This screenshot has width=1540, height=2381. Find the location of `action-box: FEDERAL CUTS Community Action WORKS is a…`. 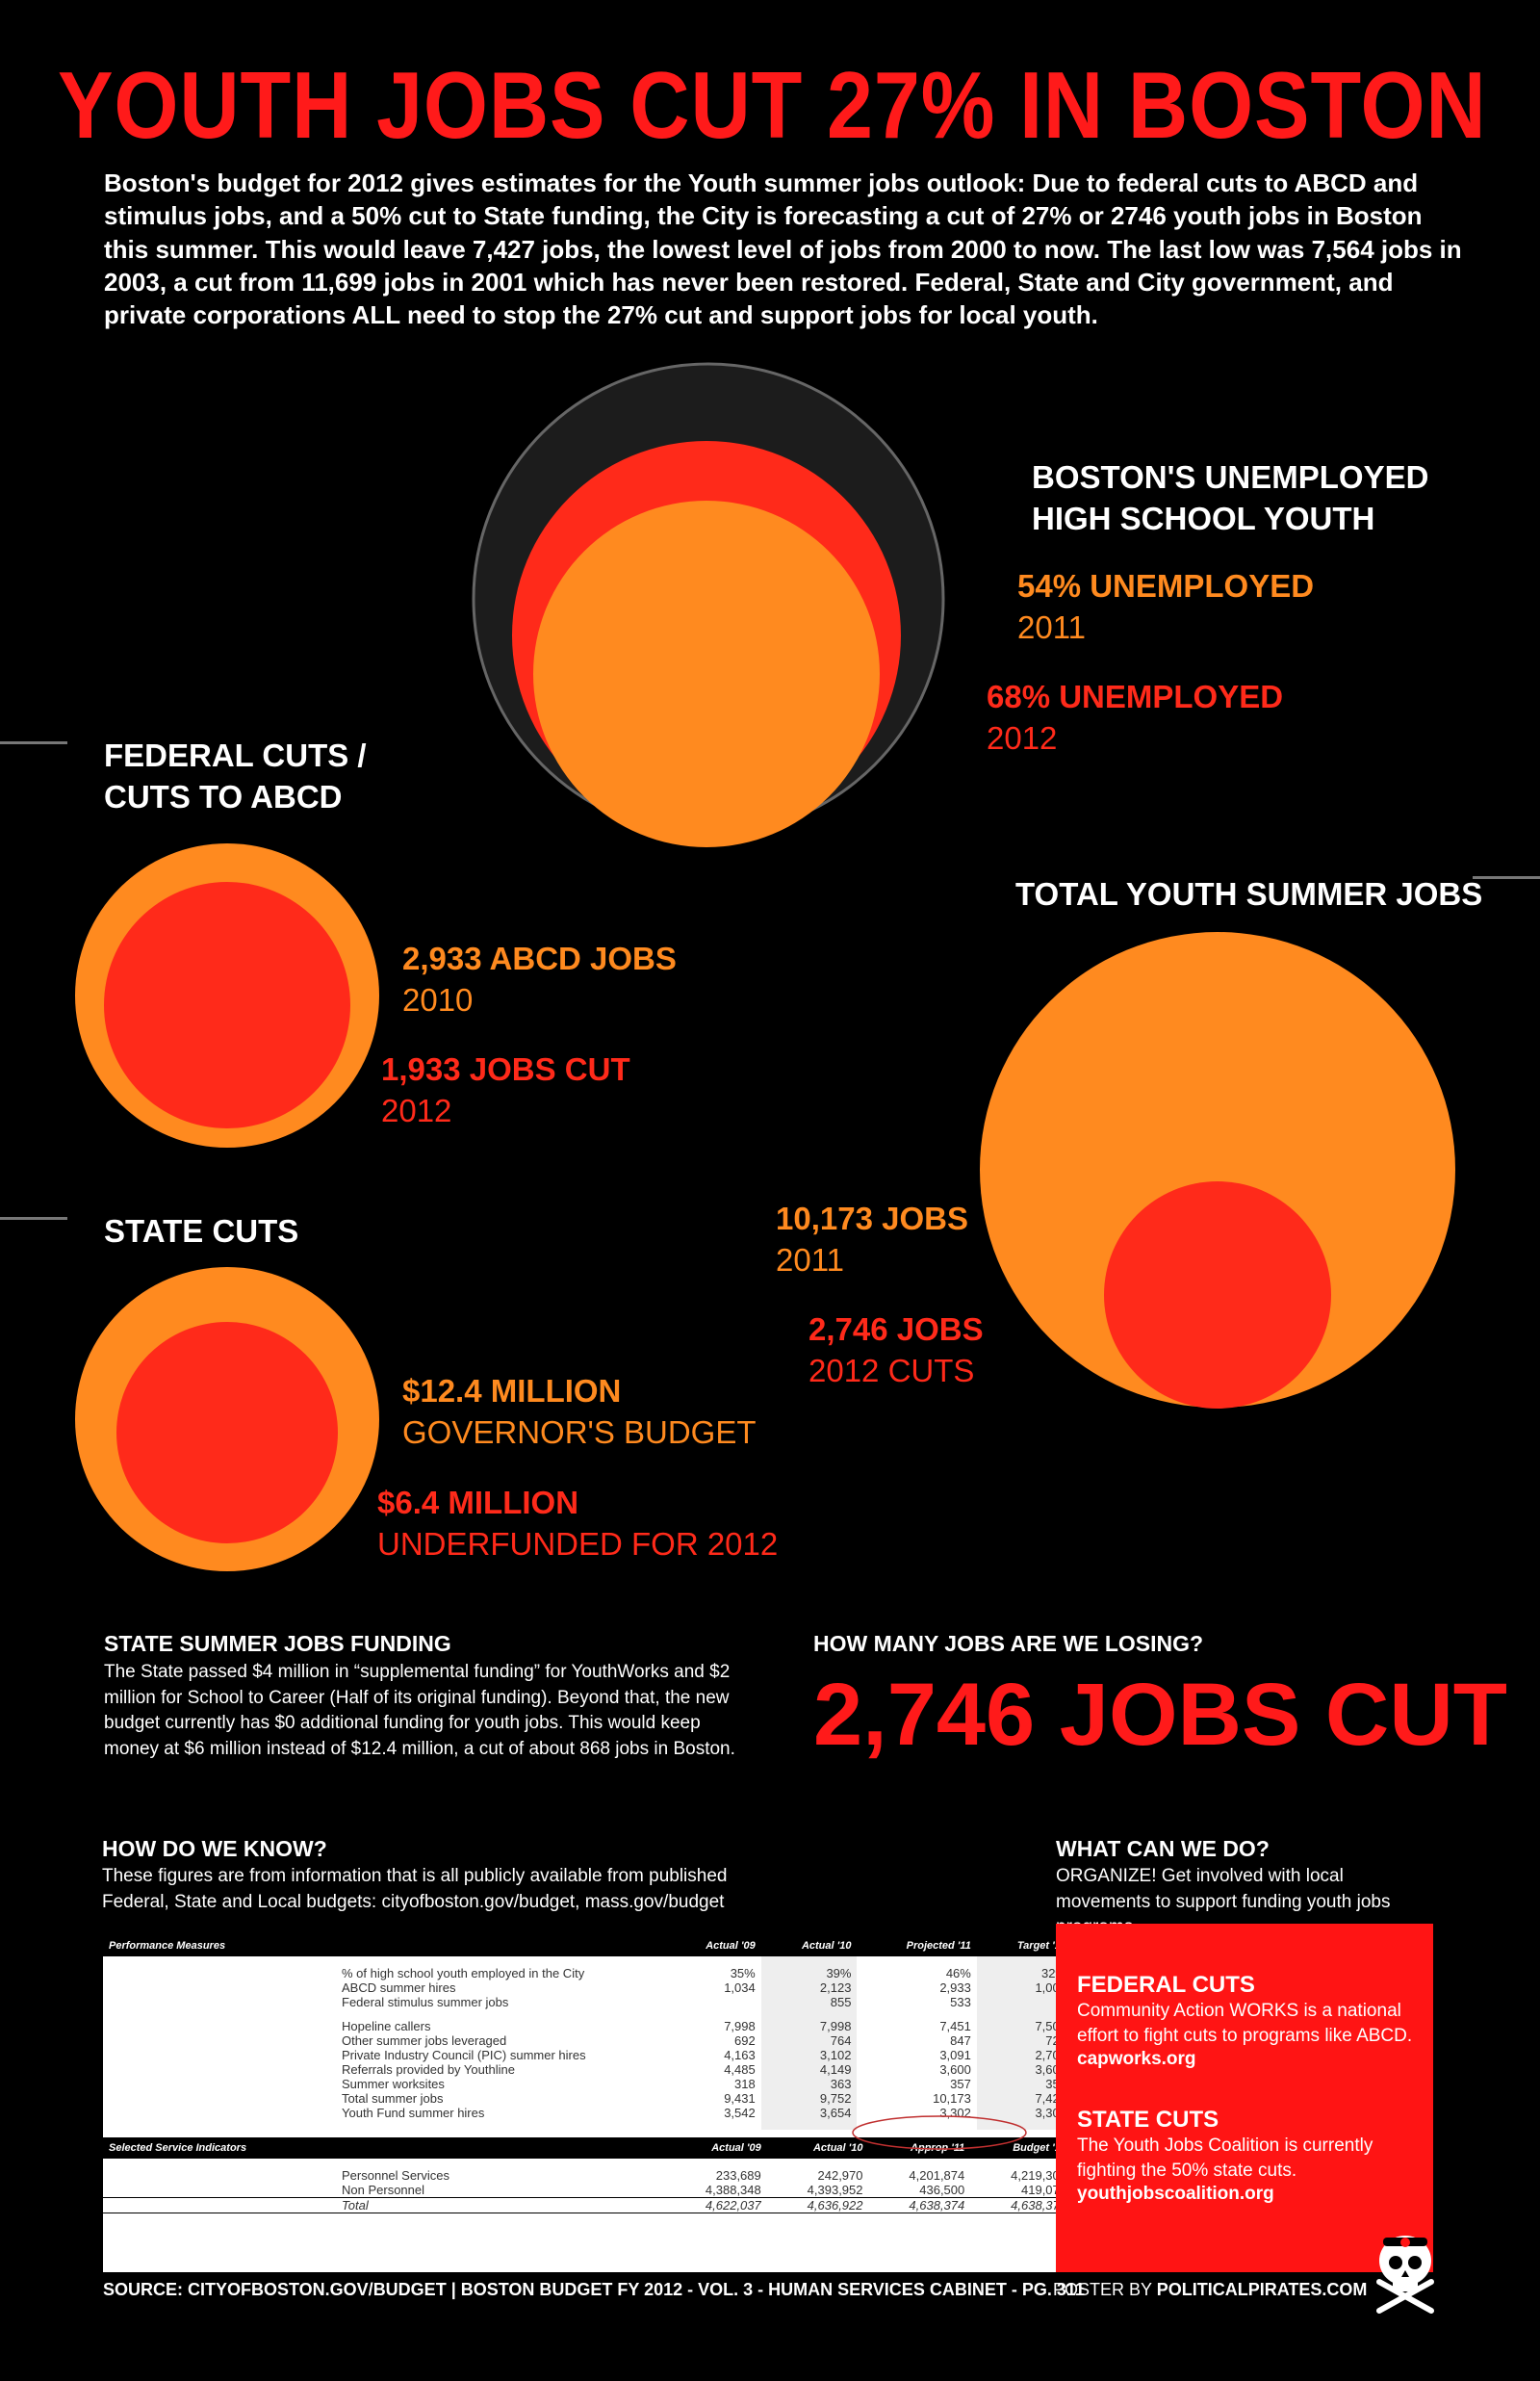

action-box: FEDERAL CUTS Community Action WORKS is a… is located at coordinates (1244, 2098).